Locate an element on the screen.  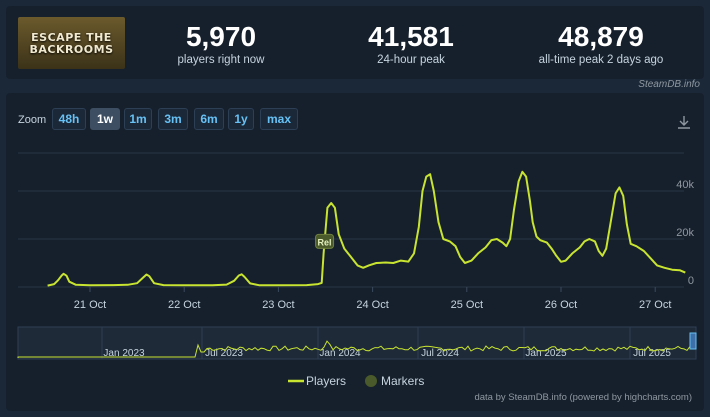
zoom-button-3m: 3m is located at coordinates (173, 119).